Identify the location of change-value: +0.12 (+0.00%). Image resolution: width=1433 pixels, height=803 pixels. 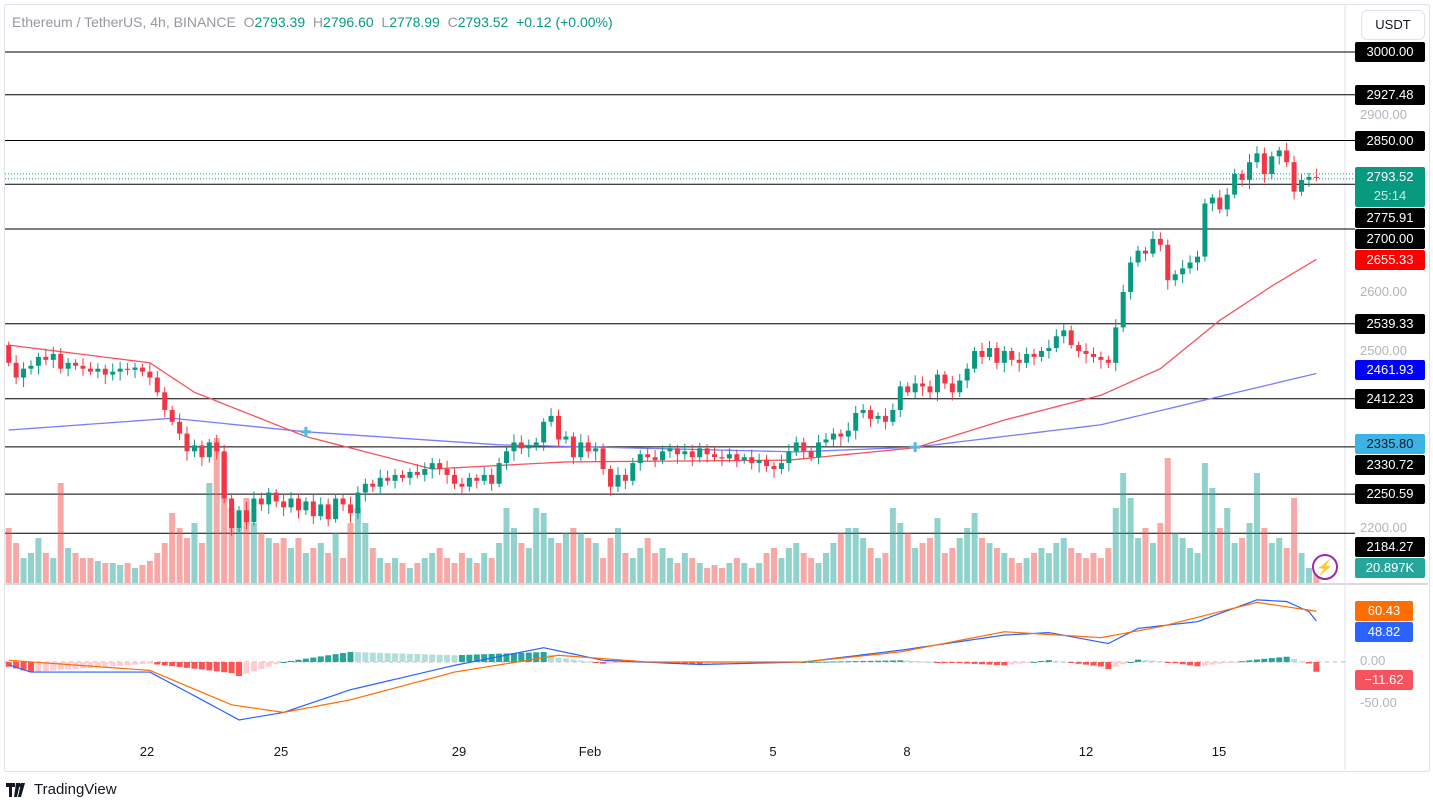
(564, 22).